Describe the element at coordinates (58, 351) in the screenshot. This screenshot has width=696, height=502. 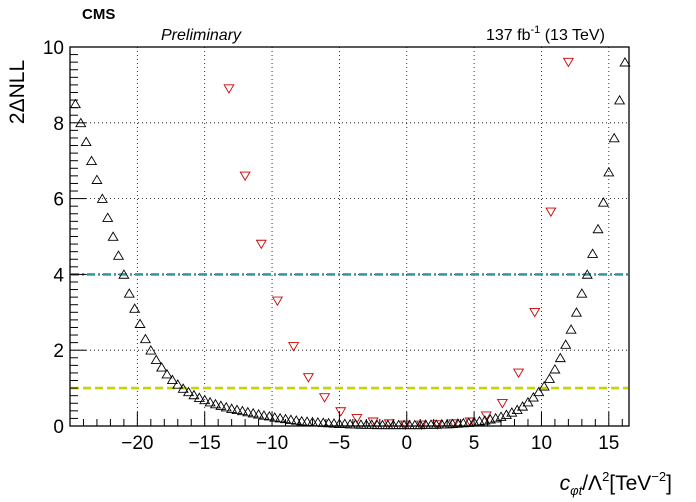
I see `y-tick-label: 2` at that location.